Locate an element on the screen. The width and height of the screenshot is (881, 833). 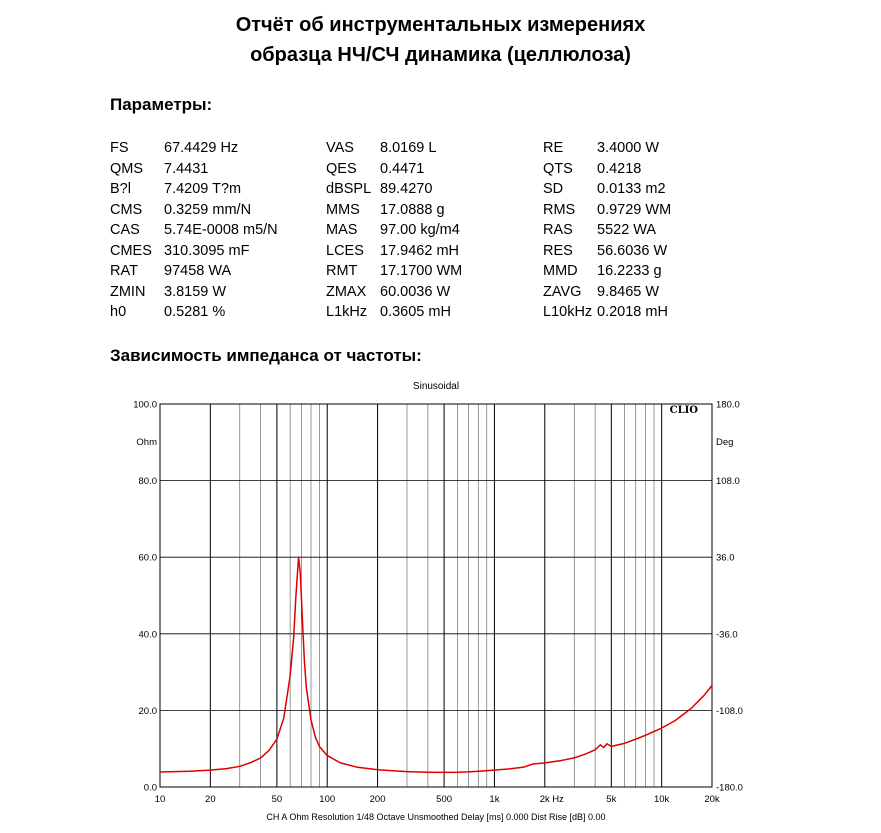
param-value: 8.0169 L is located at coordinates (408, 148).